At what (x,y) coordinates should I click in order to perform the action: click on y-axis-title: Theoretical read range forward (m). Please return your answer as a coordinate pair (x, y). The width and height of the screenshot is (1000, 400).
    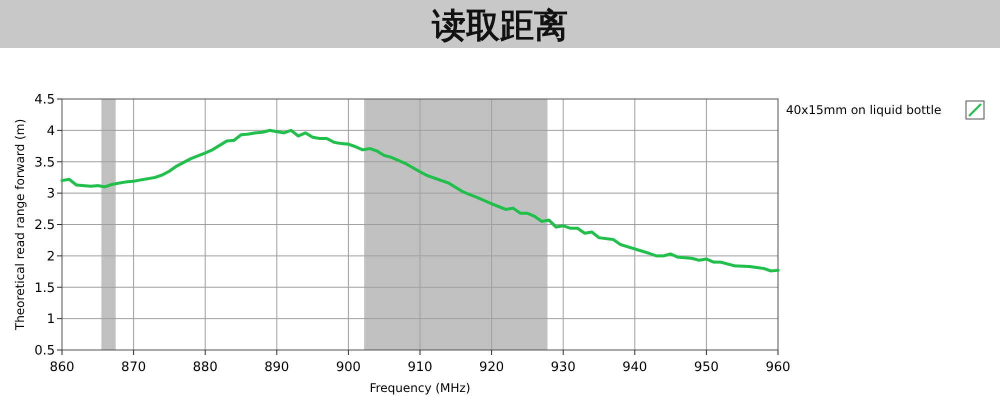
    Looking at the image, I should click on (20, 225).